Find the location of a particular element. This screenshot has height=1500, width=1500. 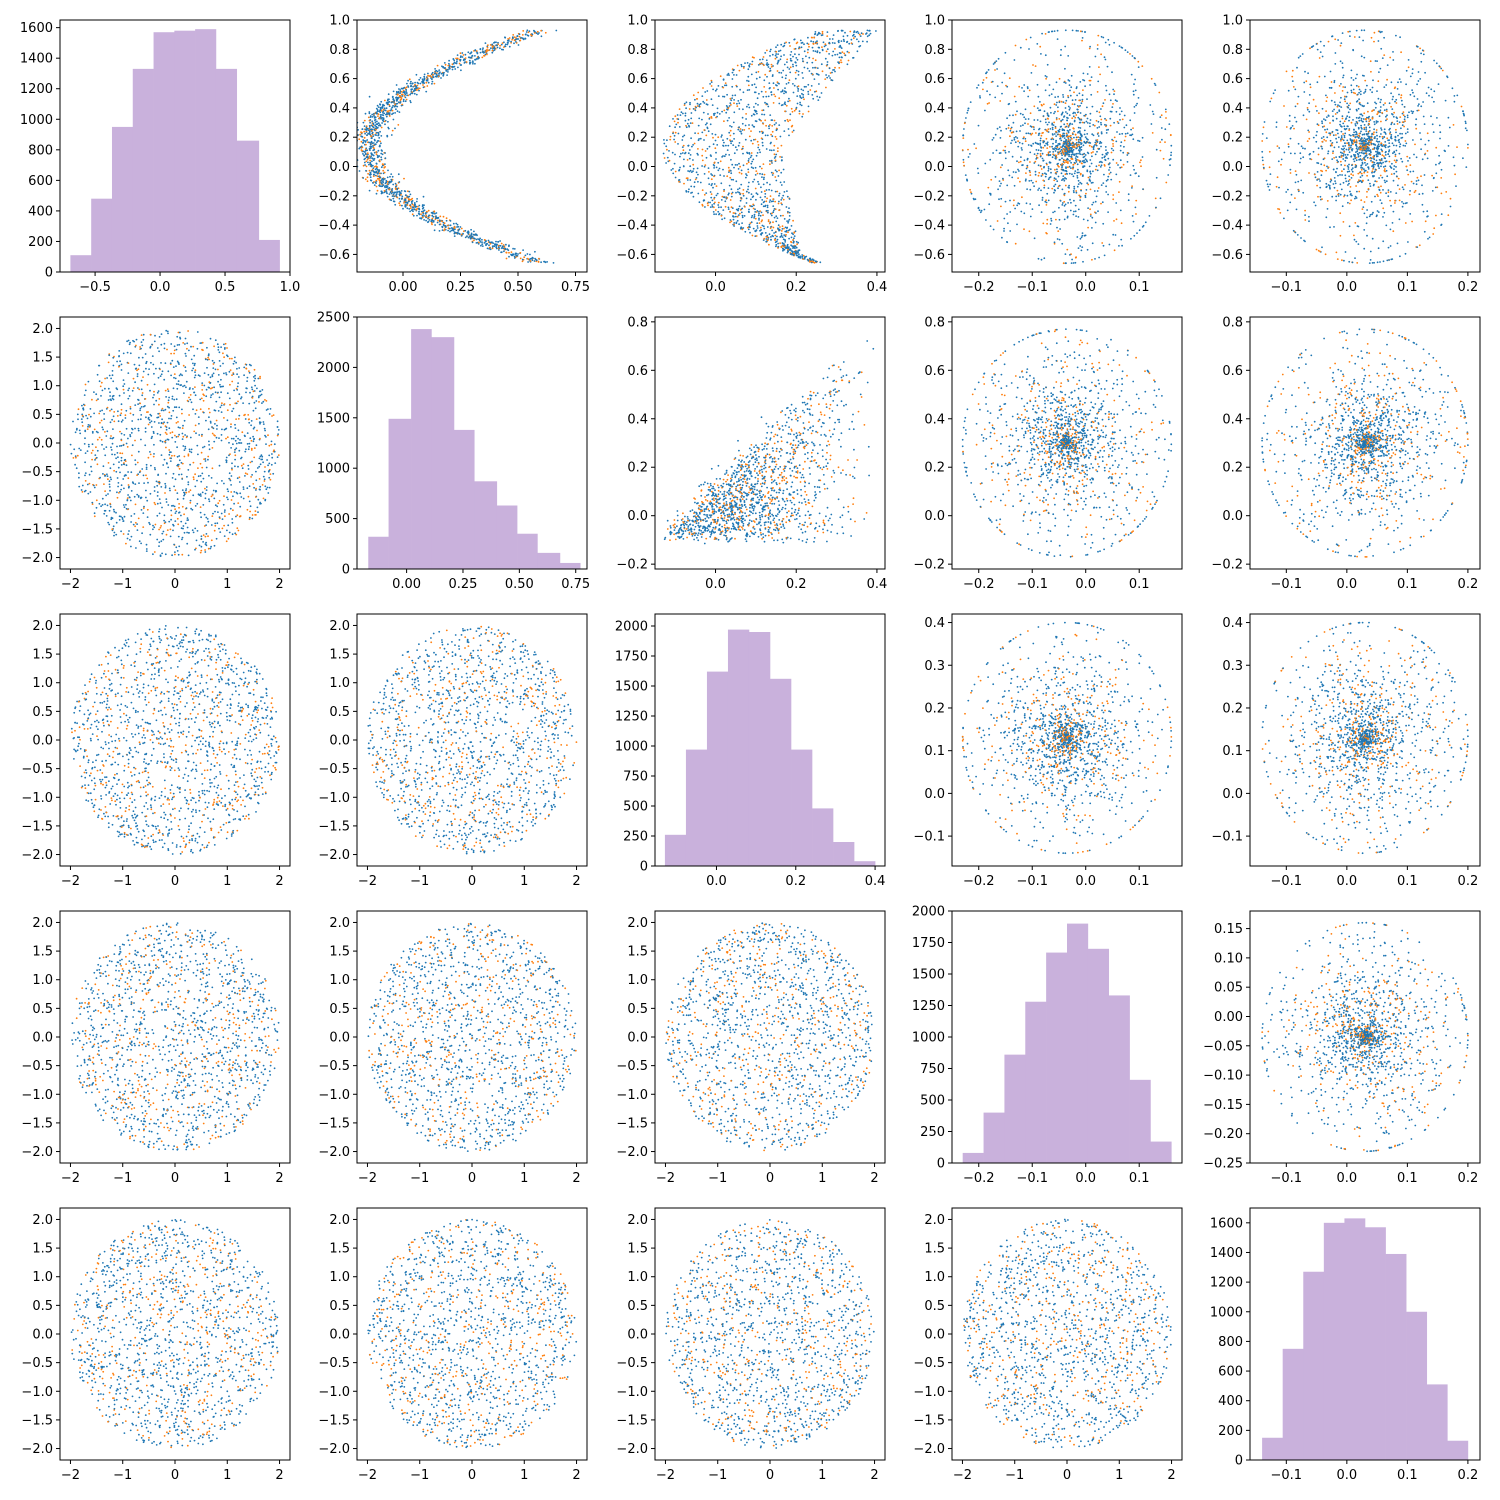

histogram-bar is located at coordinates (122, 199).